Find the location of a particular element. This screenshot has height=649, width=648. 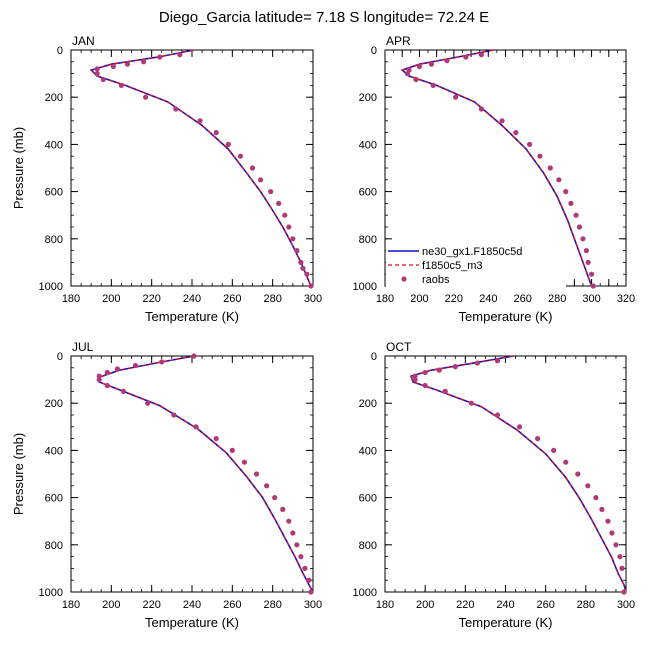

legend-label: raobs is located at coordinates (436, 280).